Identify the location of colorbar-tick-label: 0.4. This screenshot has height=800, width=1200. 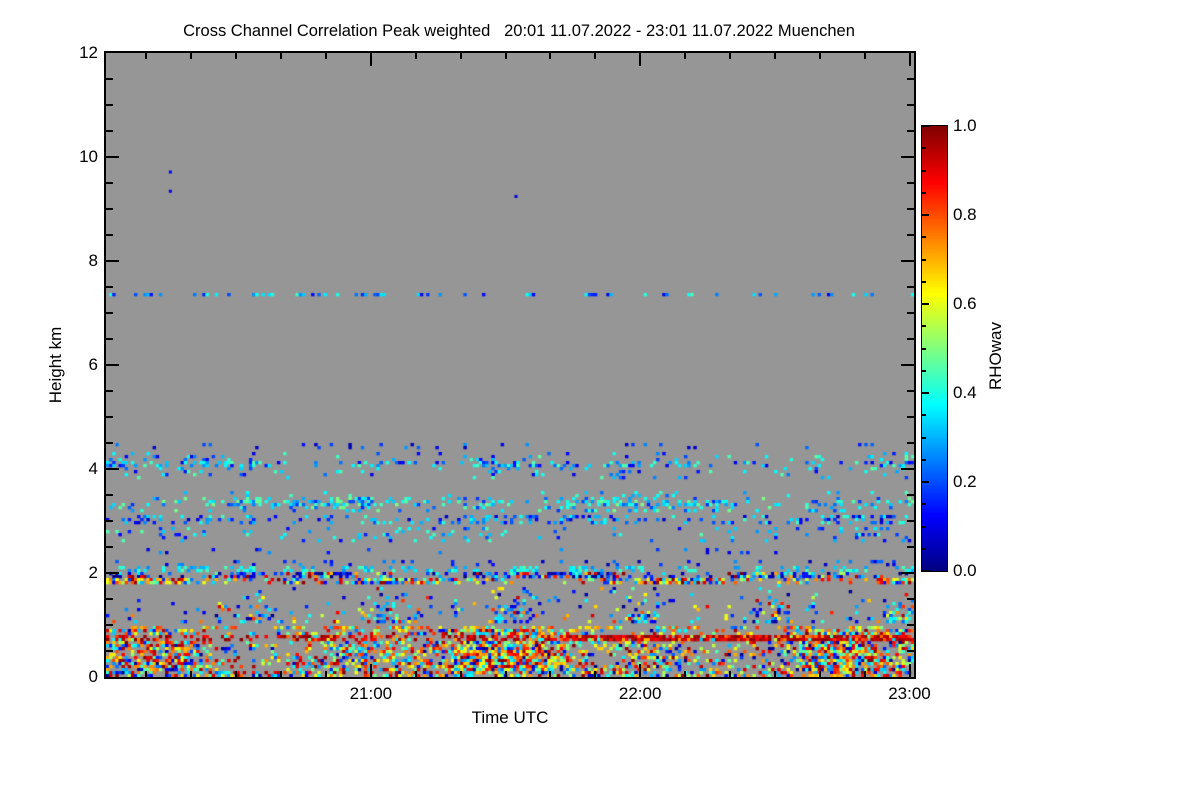
(965, 392).